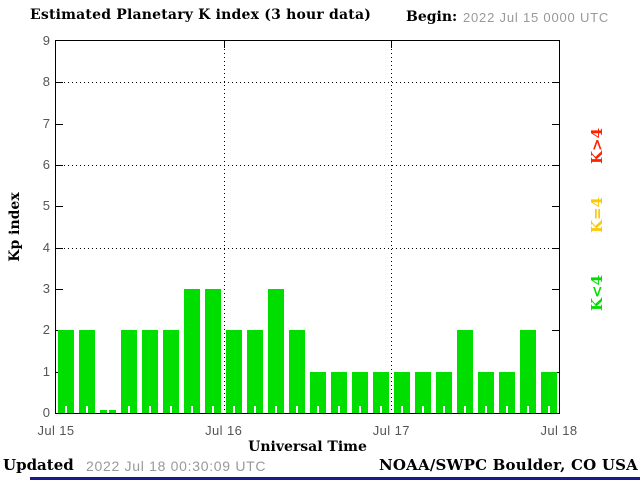  Describe the element at coordinates (46, 412) in the screenshot. I see `y-tick-label: 0` at that location.